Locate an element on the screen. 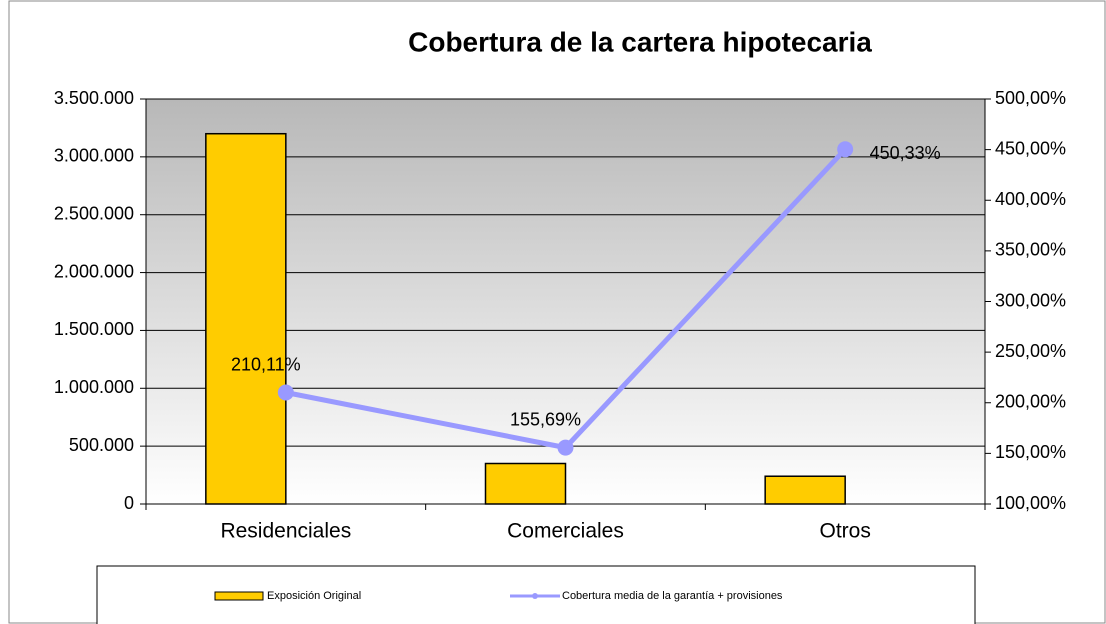  data-label: 450,33% is located at coordinates (905, 153).